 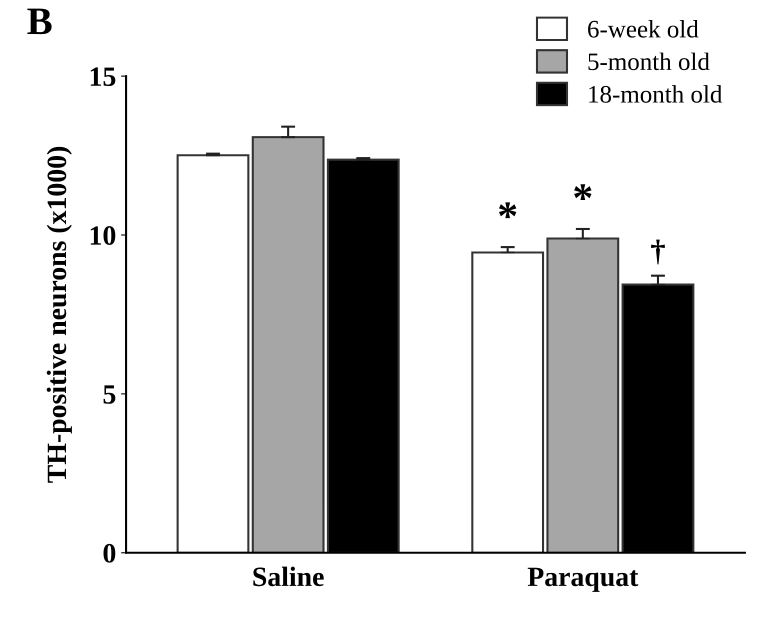 What do you see at coordinates (110, 394) in the screenshot?
I see `y-tick-label: 5` at bounding box center [110, 394].